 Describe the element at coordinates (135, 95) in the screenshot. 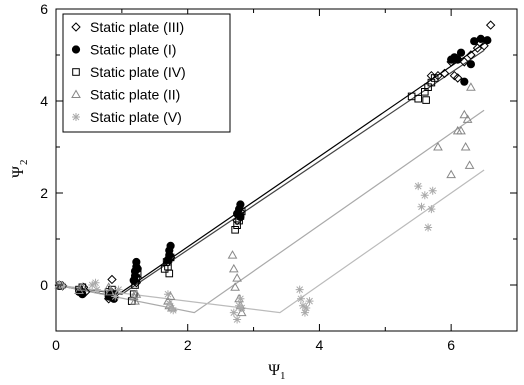

I see `legend-label-4: Static plate (II)` at that location.